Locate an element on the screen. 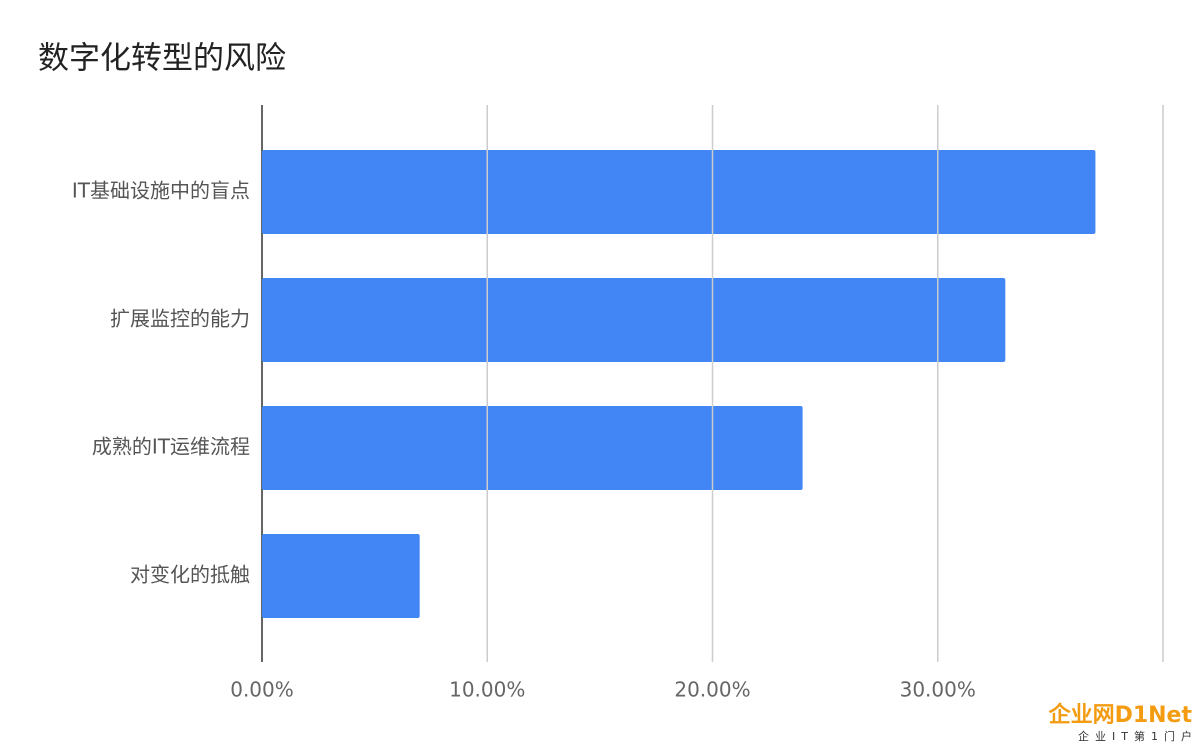 This screenshot has width=1200, height=742. x-tick-label: 0.00% is located at coordinates (262, 690).